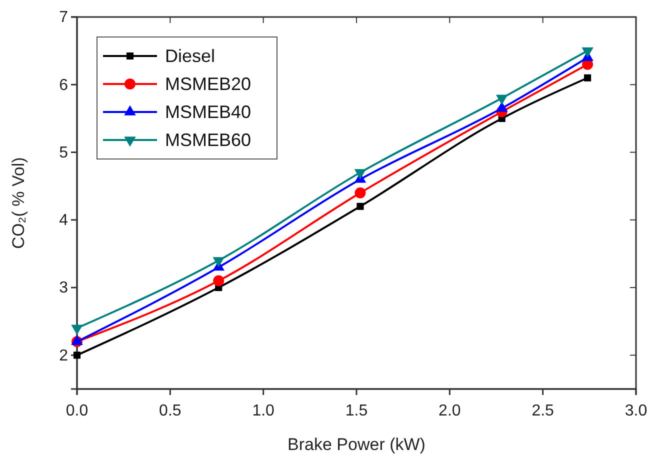  I want to click on y-tick-label: 3, so click(63, 288).